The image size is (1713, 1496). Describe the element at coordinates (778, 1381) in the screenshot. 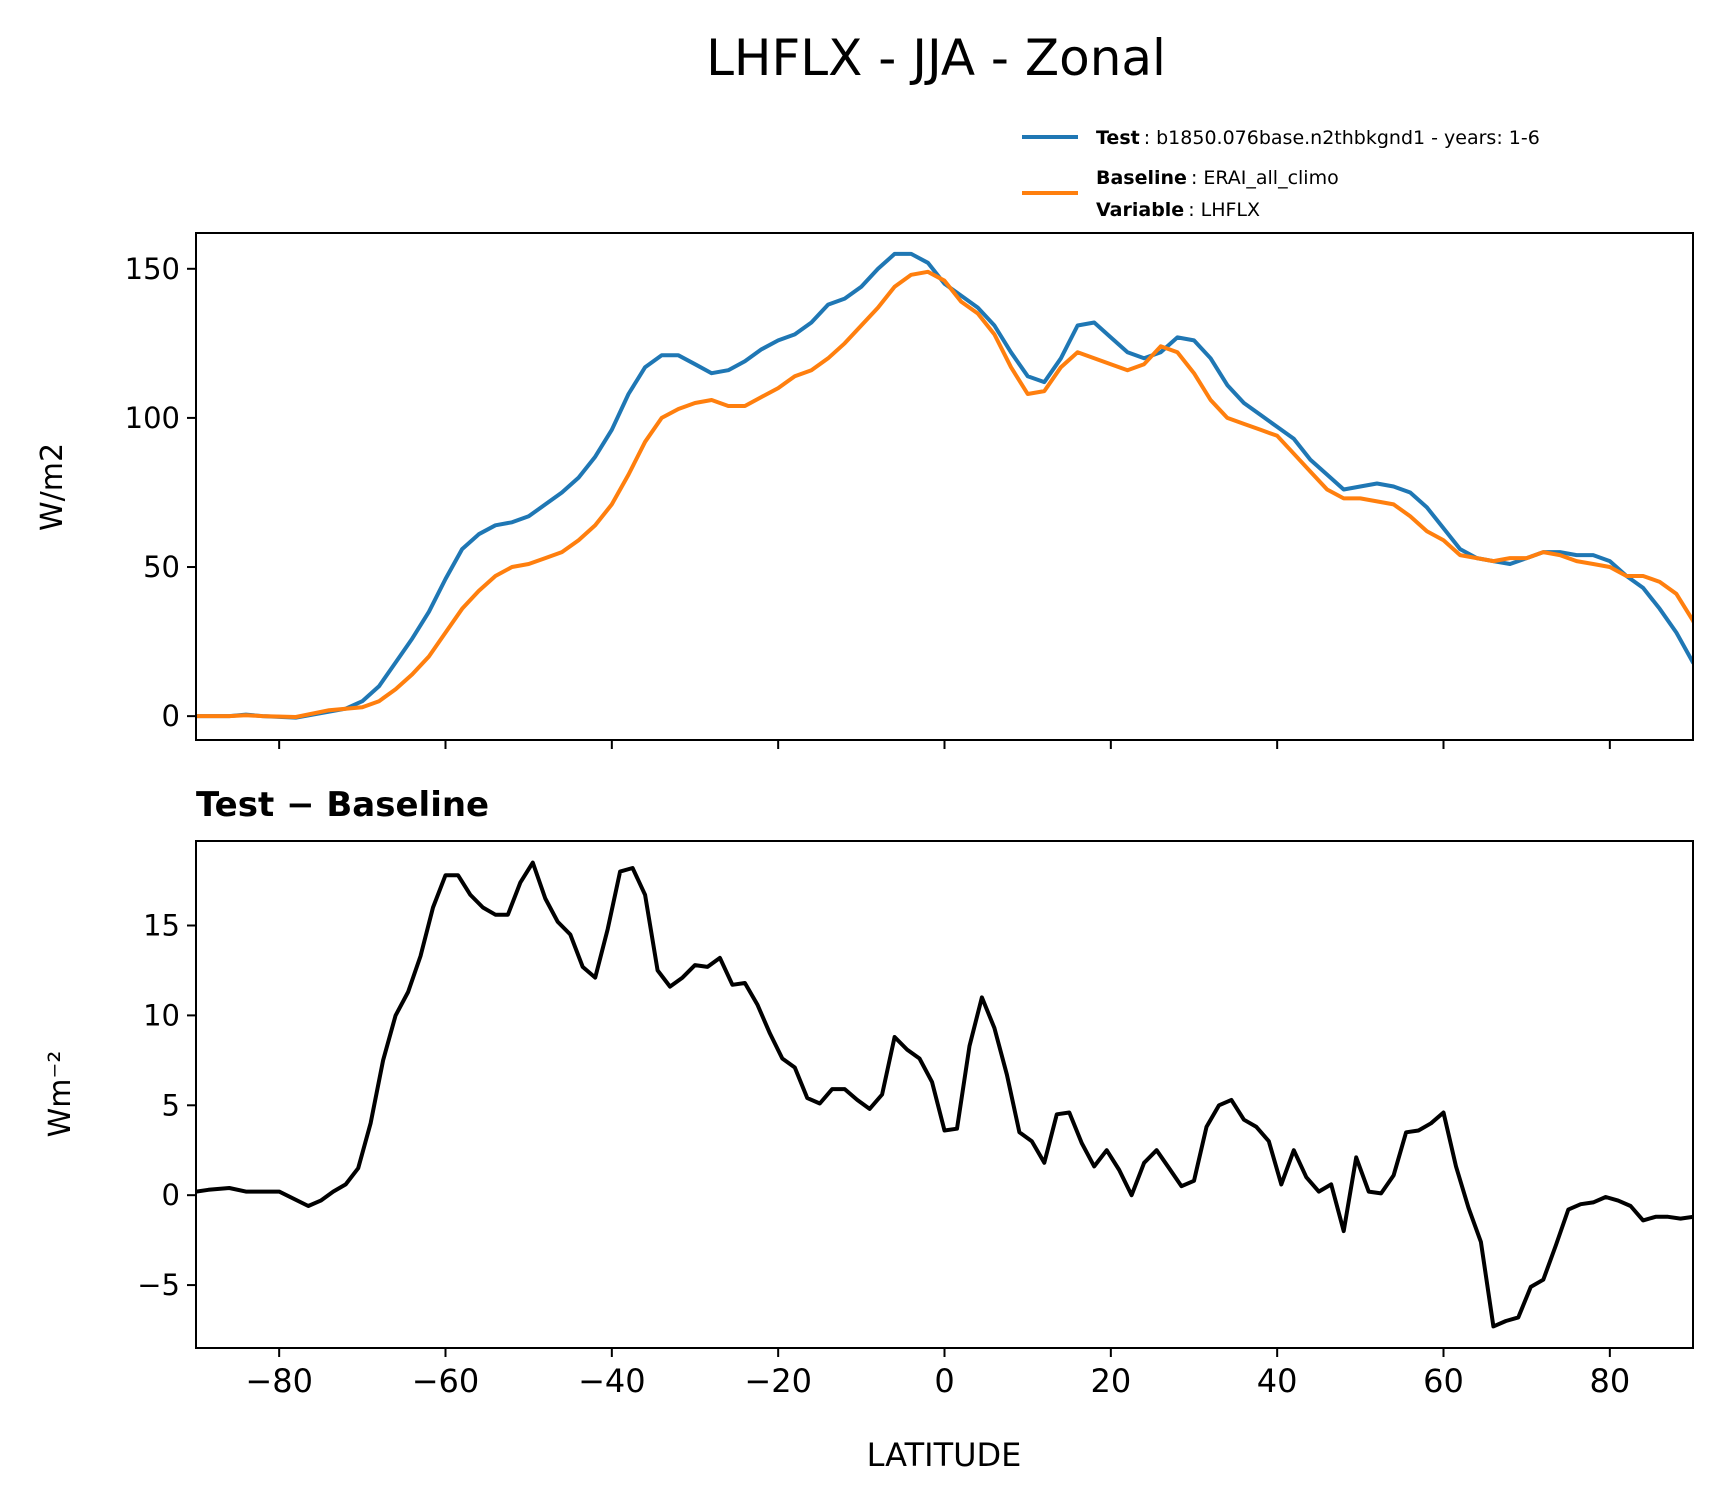

I see `bottom-xtick-label: −20` at that location.